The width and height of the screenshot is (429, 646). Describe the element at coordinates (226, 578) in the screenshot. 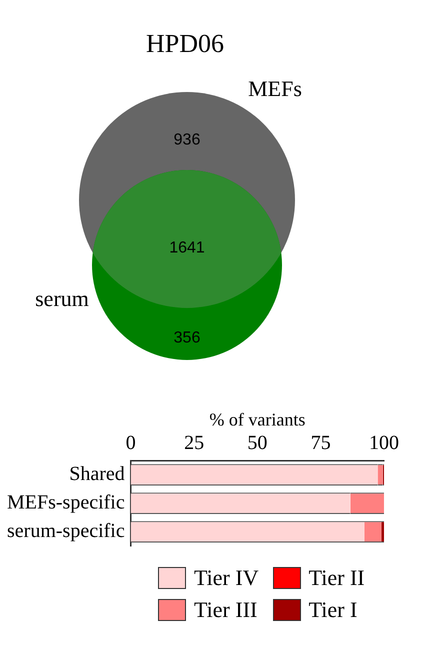

I see `series-label: Tier IV` at that location.